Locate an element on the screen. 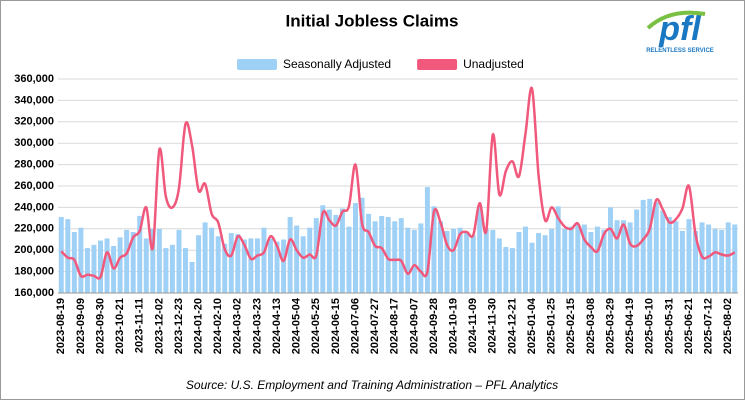  x-tick-label: 2024-07-27 is located at coordinates (375, 326).